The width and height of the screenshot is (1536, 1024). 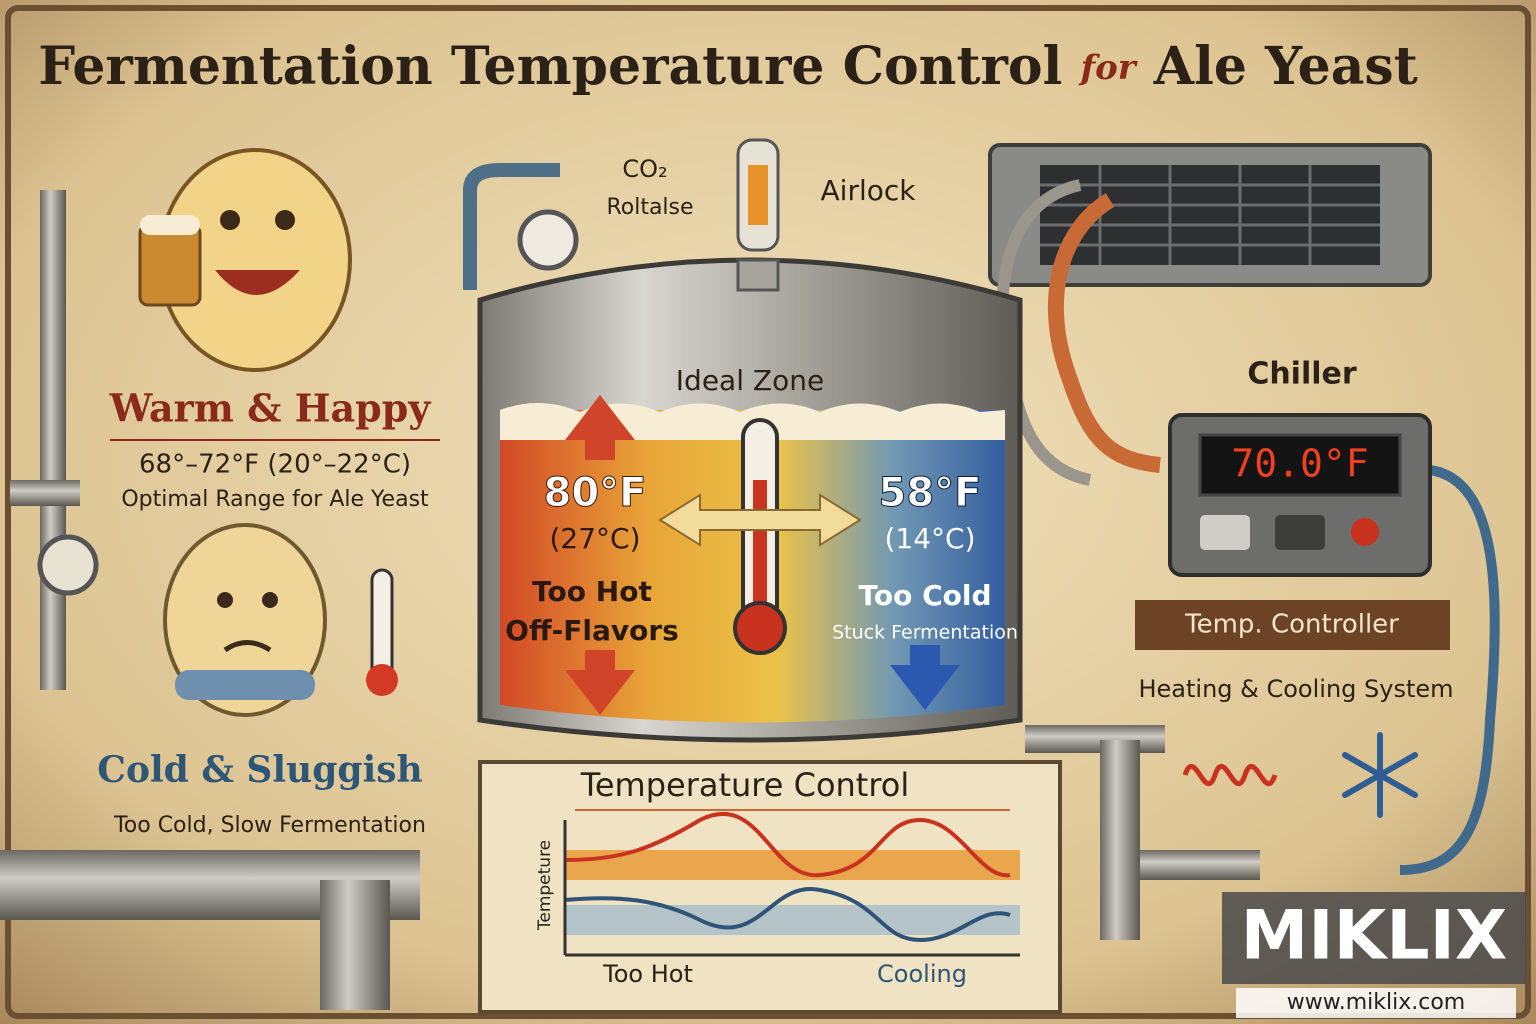 What do you see at coordinates (270, 408) in the screenshot?
I see `warm-title: Warm & Happy` at bounding box center [270, 408].